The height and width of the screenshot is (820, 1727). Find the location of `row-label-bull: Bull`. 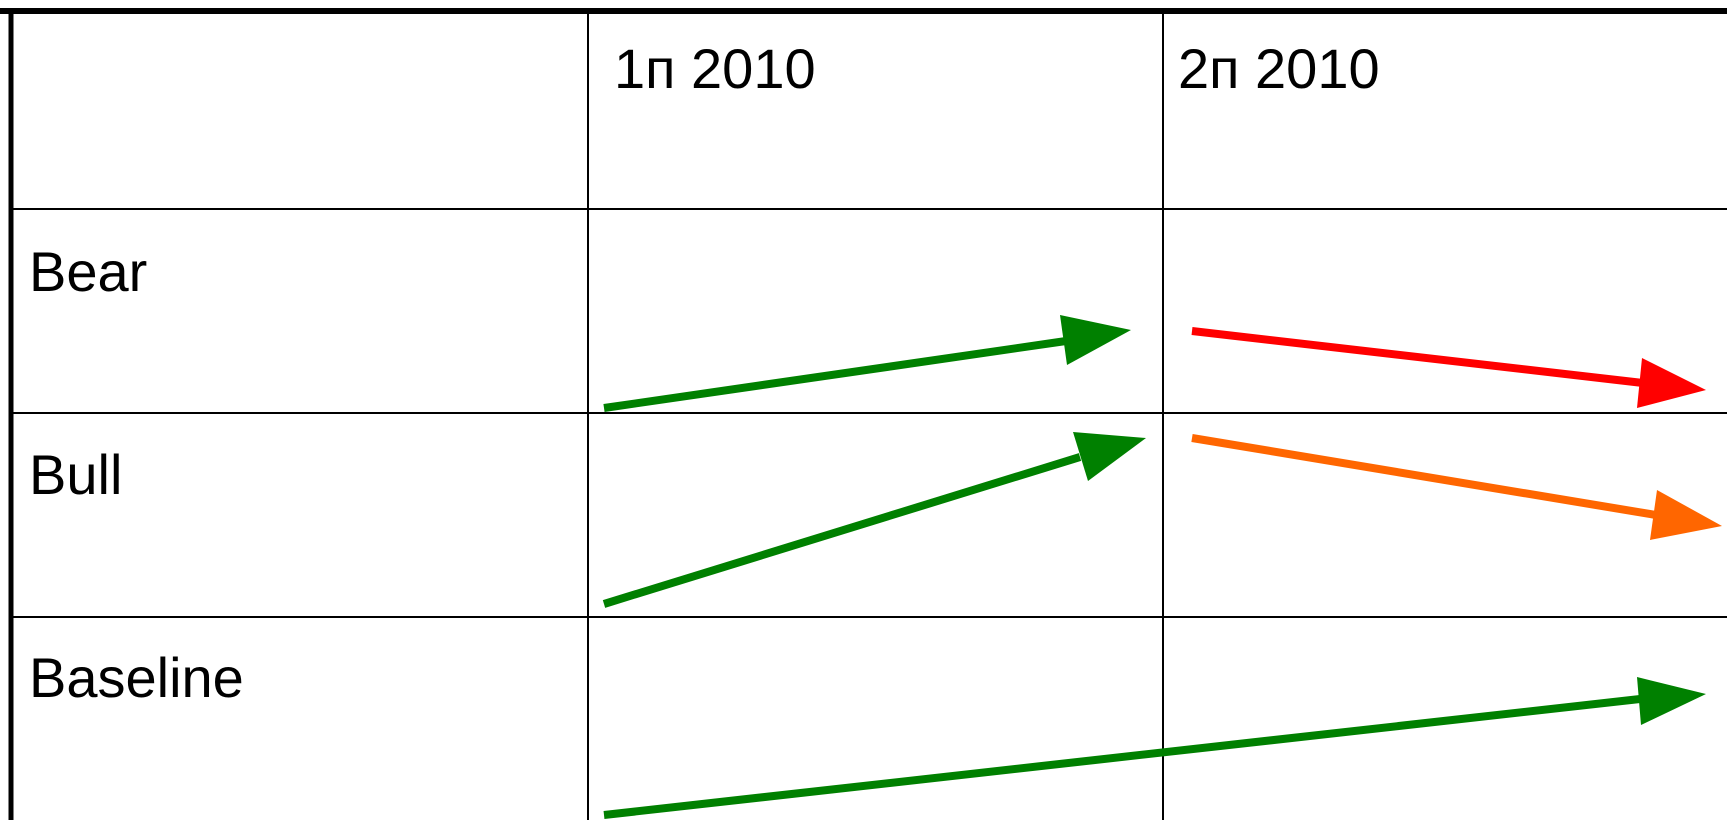

row-label-bull: Bull is located at coordinates (75, 474).